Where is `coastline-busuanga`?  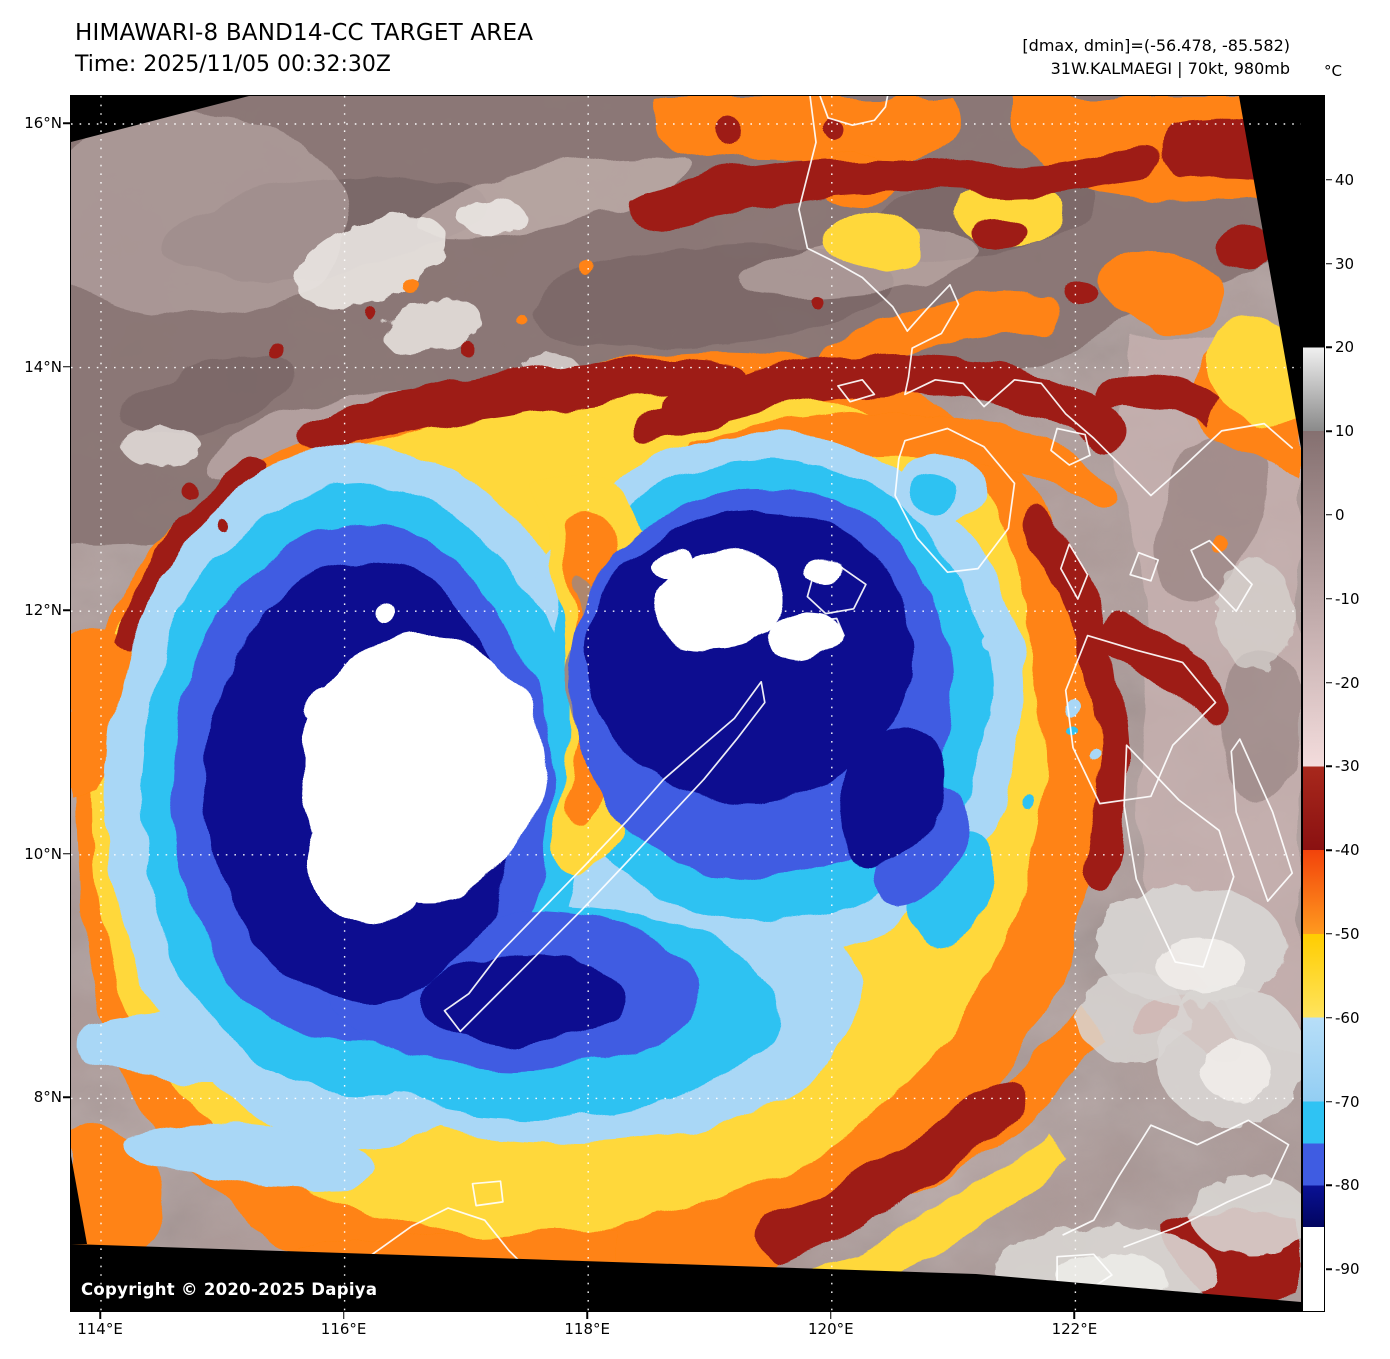
coastline-busuanga is located at coordinates (836, 590).